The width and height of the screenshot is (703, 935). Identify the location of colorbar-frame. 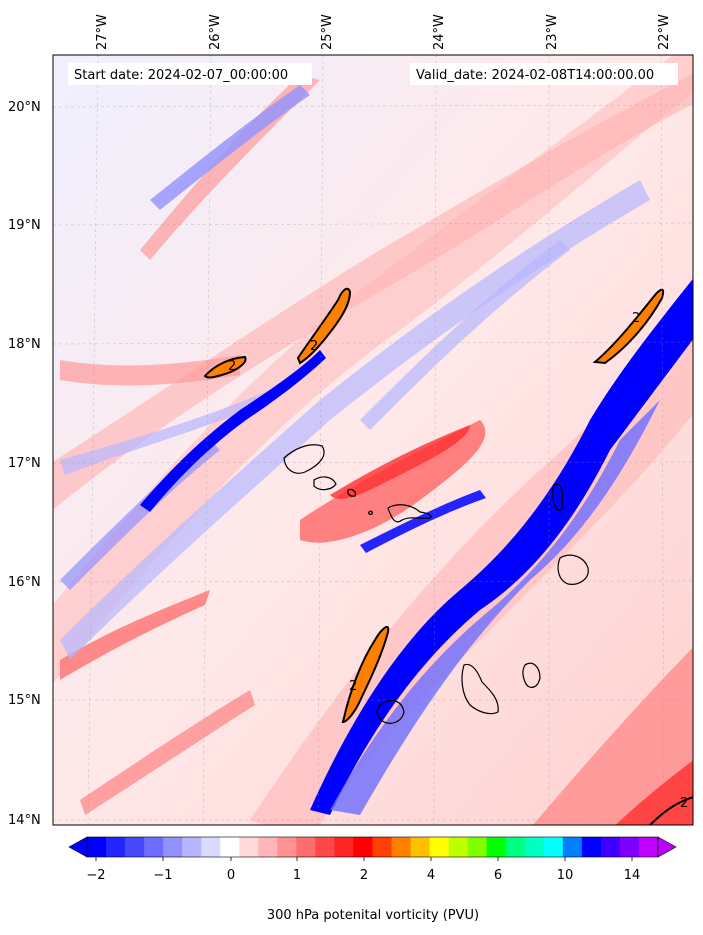
(372, 847).